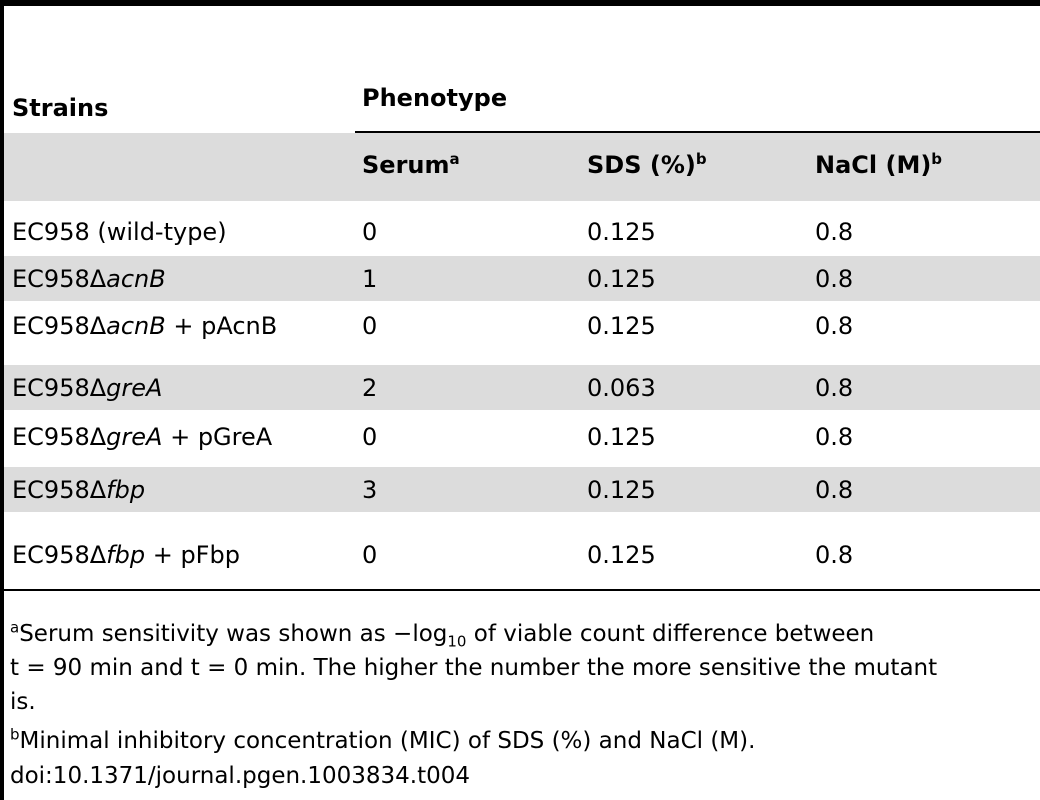  I want to click on strain-cell: EC958ΔacnB, so click(89, 279).